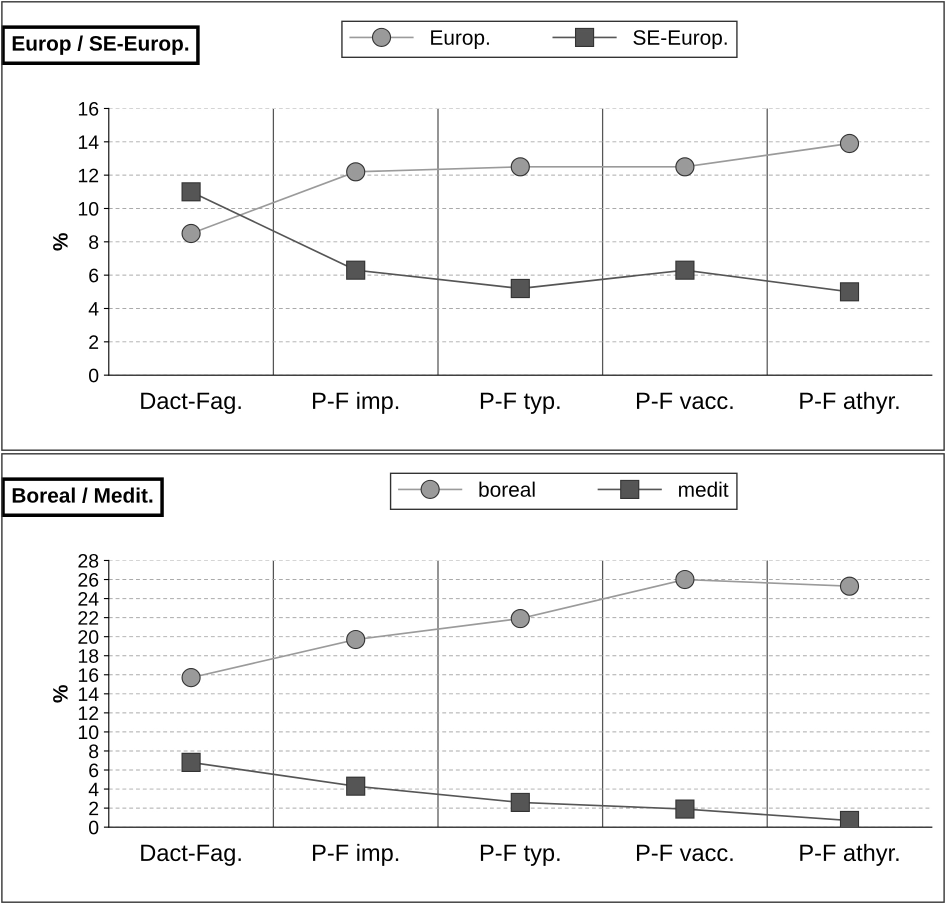 This screenshot has width=946, height=904. What do you see at coordinates (82, 495) in the screenshot?
I see `chart-title: Boreal / Medit.` at bounding box center [82, 495].